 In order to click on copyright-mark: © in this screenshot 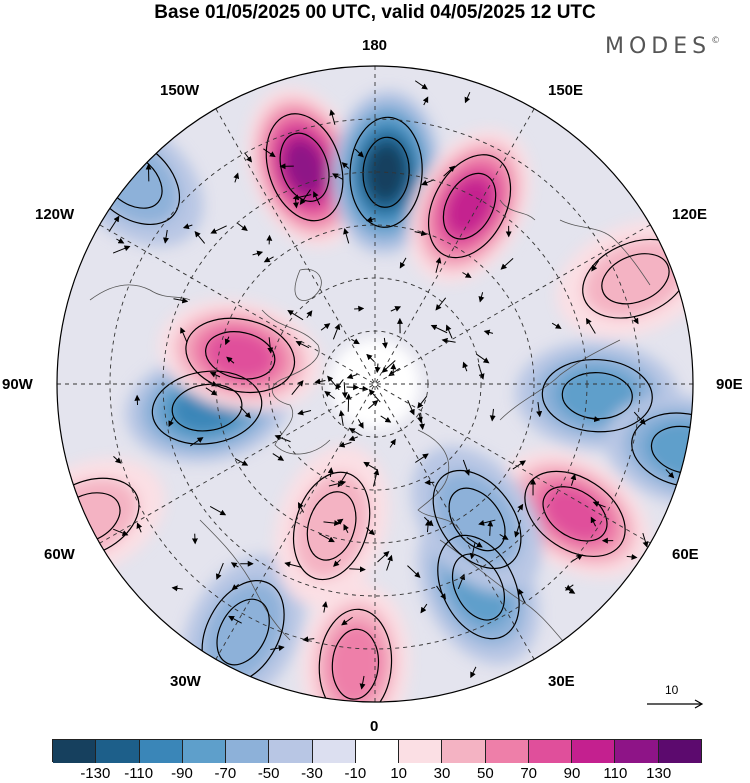, I will do `click(716, 41)`.